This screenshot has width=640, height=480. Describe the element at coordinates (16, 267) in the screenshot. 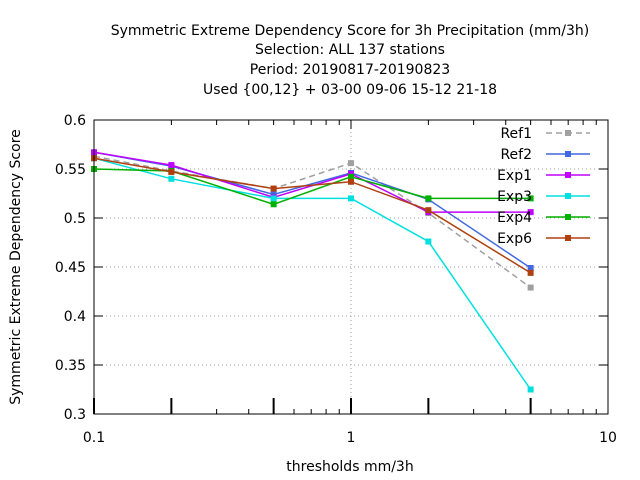

I see `y-axis-label: Symmetric Extreme Dependency Score` at that location.